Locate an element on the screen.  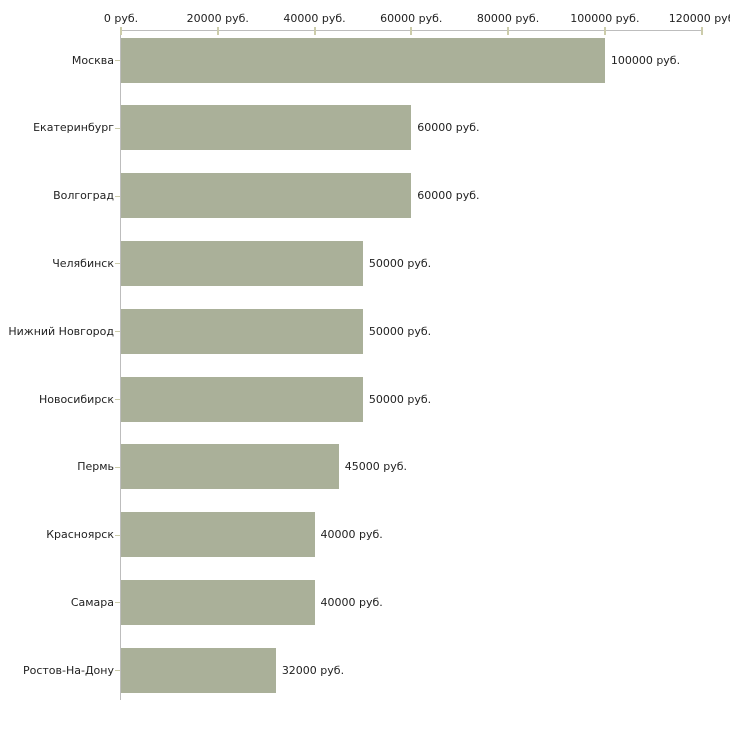
category-label: Волгоград is located at coordinates (83, 196).